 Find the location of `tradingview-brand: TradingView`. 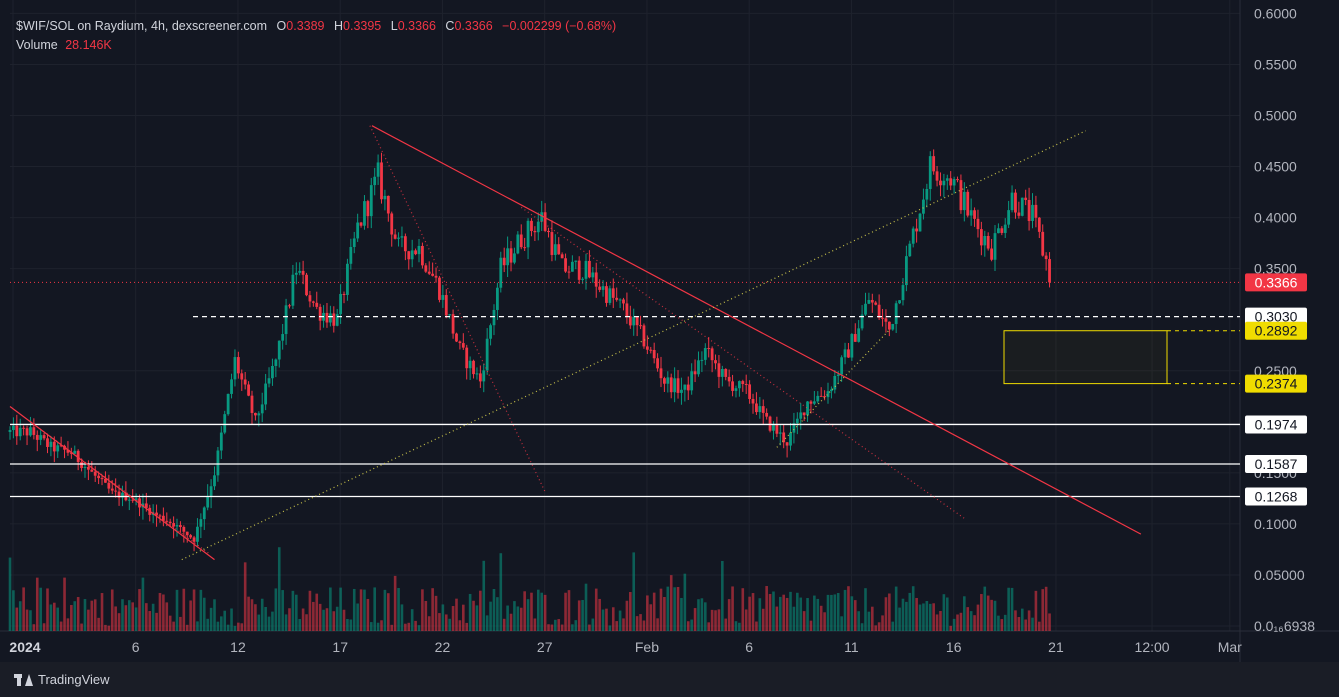

tradingview-brand: TradingView is located at coordinates (74, 679).